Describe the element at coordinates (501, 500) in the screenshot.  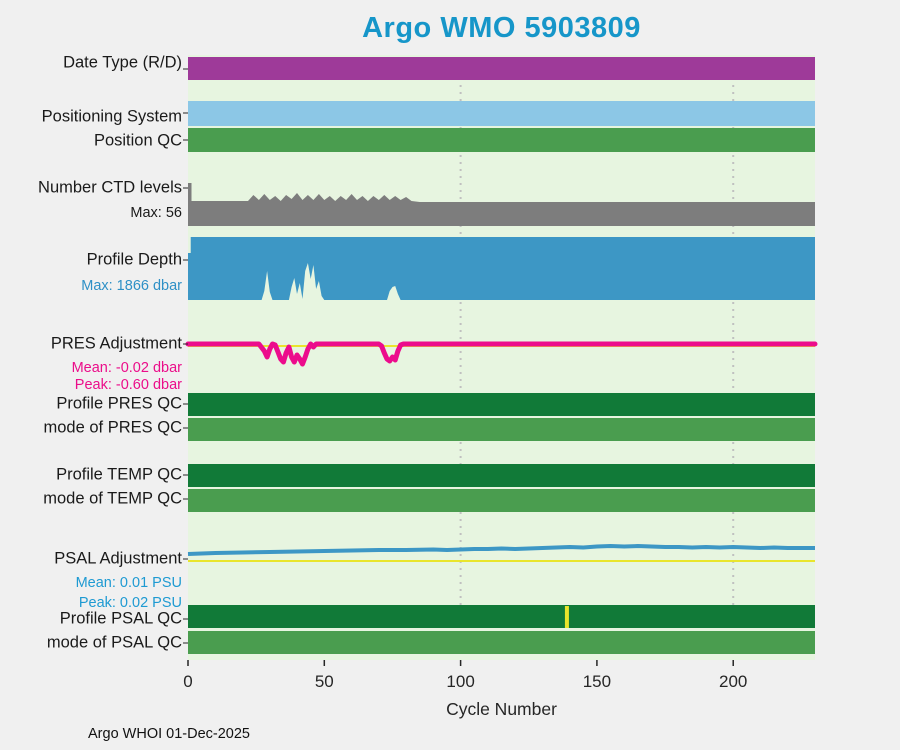
I see `band-mode_temp_qc` at that location.